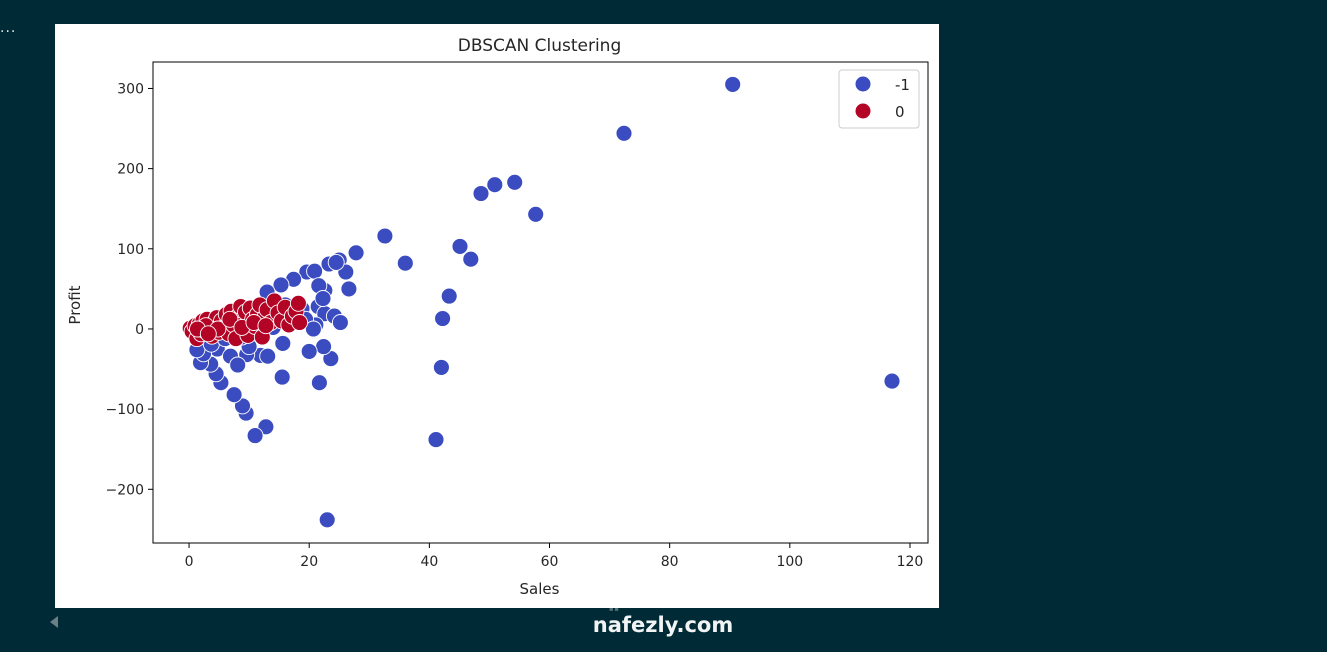 This screenshot has height=652, width=1327. What do you see at coordinates (670, 562) in the screenshot?
I see `x-tick-label: 80` at bounding box center [670, 562].